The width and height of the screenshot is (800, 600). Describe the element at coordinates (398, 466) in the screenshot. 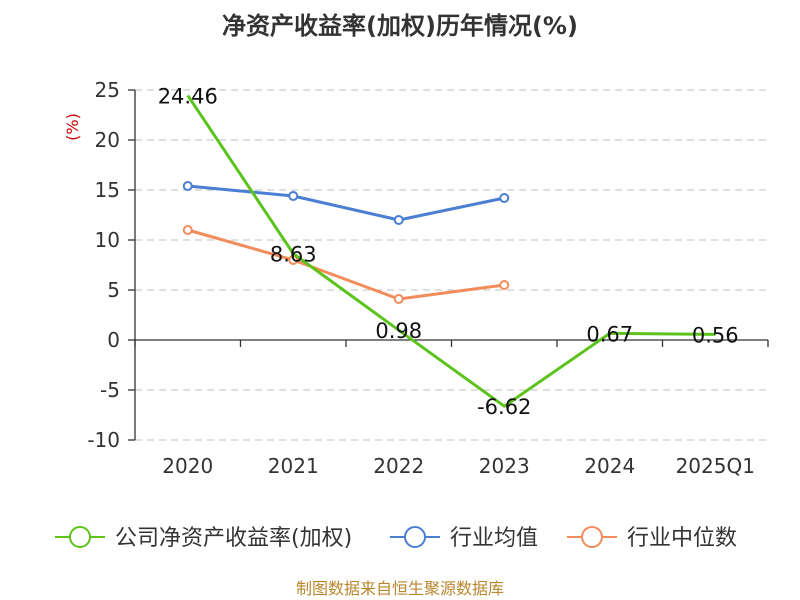

I see `x-tick-label: 2022` at that location.